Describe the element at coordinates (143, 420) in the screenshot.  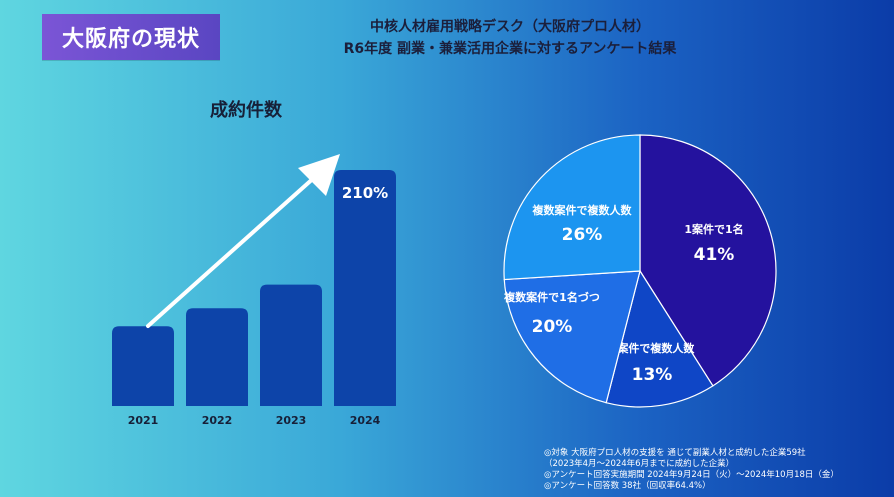
I see `x-tick-2021: 2021` at that location.